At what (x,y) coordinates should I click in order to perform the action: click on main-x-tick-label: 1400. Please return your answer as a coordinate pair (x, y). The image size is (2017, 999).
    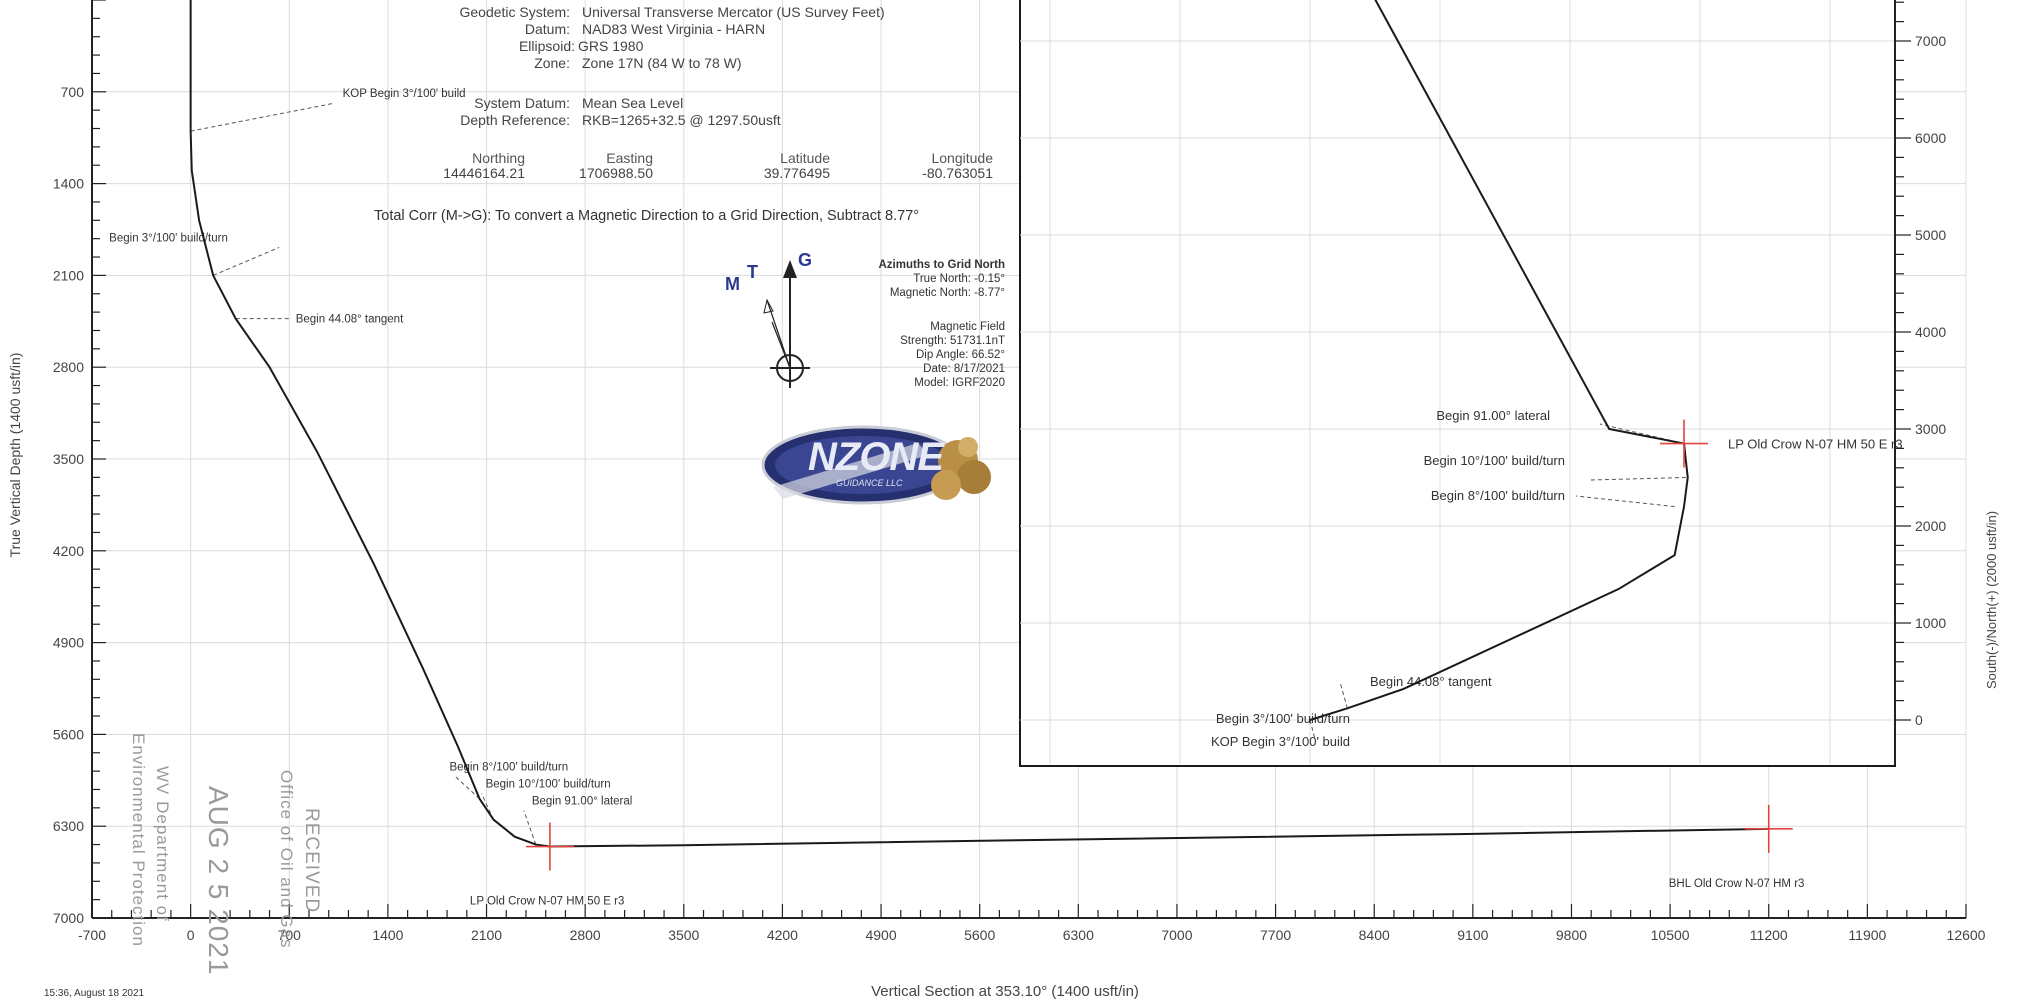
    Looking at the image, I should click on (387, 935).